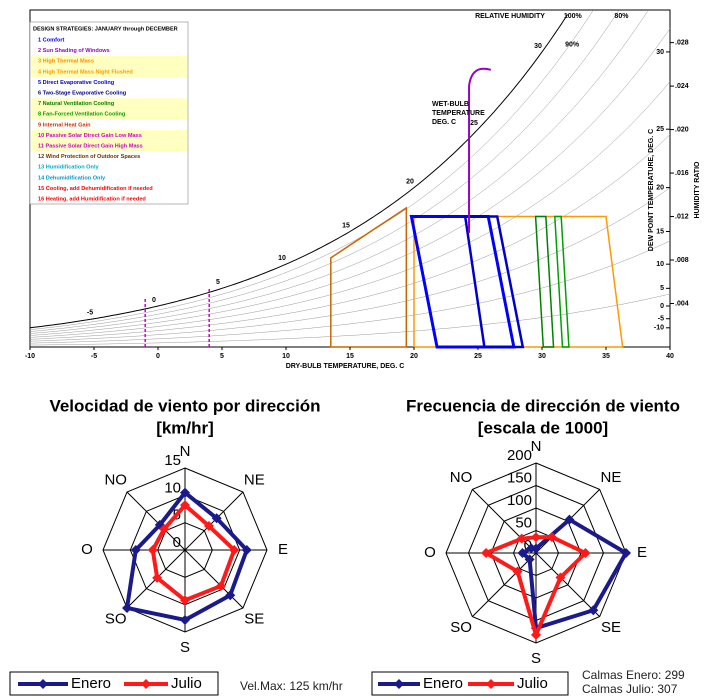 Image resolution: width=704 pixels, height=697 pixels. What do you see at coordinates (562, 281) in the screenshot?
I see `zone-fan-ventilation` at bounding box center [562, 281].